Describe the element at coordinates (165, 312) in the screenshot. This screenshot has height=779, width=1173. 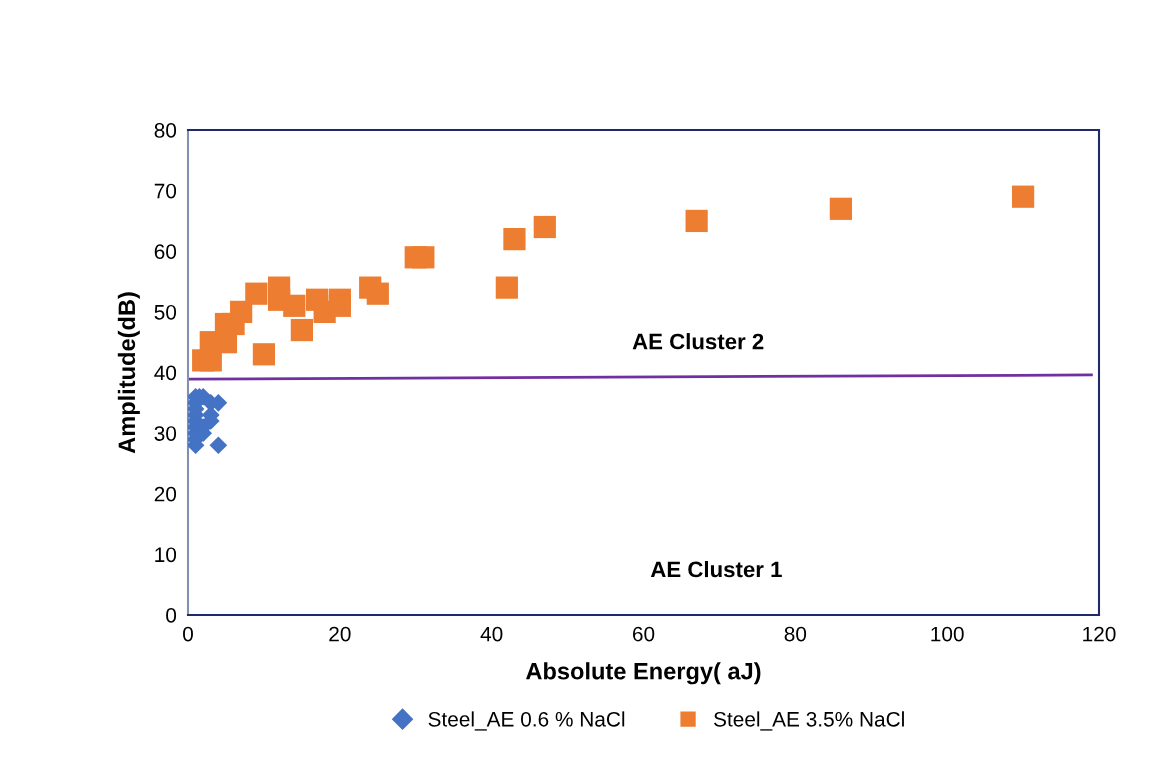
I see `y-tick-label: 50` at that location.